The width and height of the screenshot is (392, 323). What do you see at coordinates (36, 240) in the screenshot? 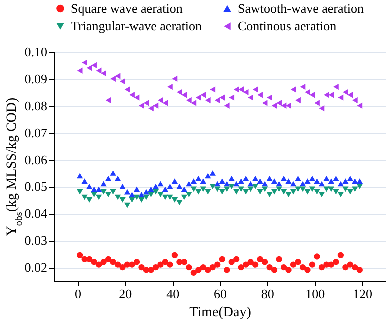
I see `y-tick-label: 0.03` at bounding box center [36, 240].